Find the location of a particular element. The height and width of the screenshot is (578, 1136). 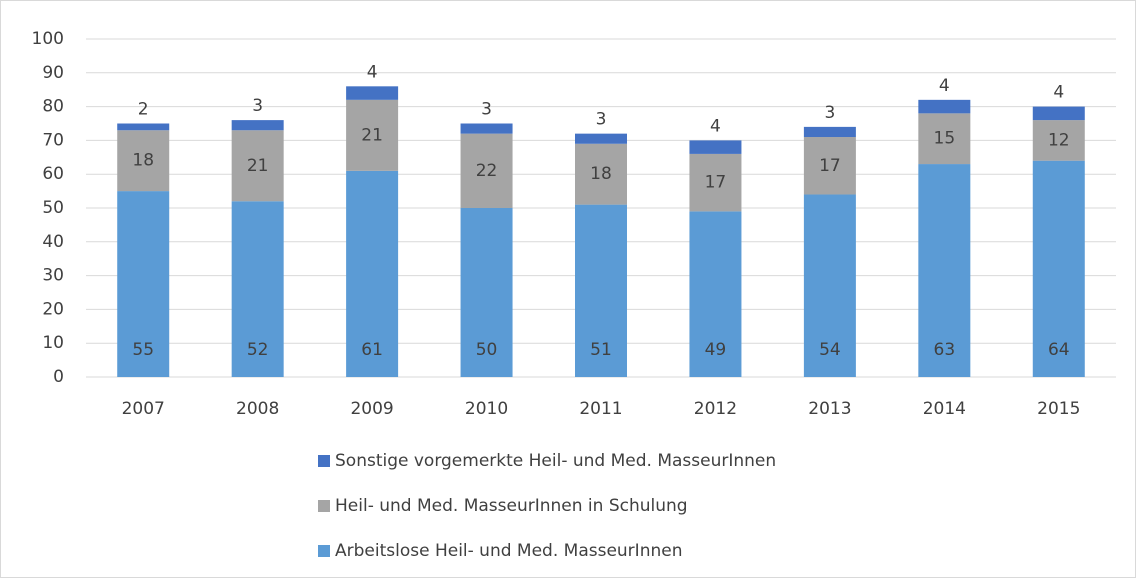

data-label: 15 is located at coordinates (945, 139).